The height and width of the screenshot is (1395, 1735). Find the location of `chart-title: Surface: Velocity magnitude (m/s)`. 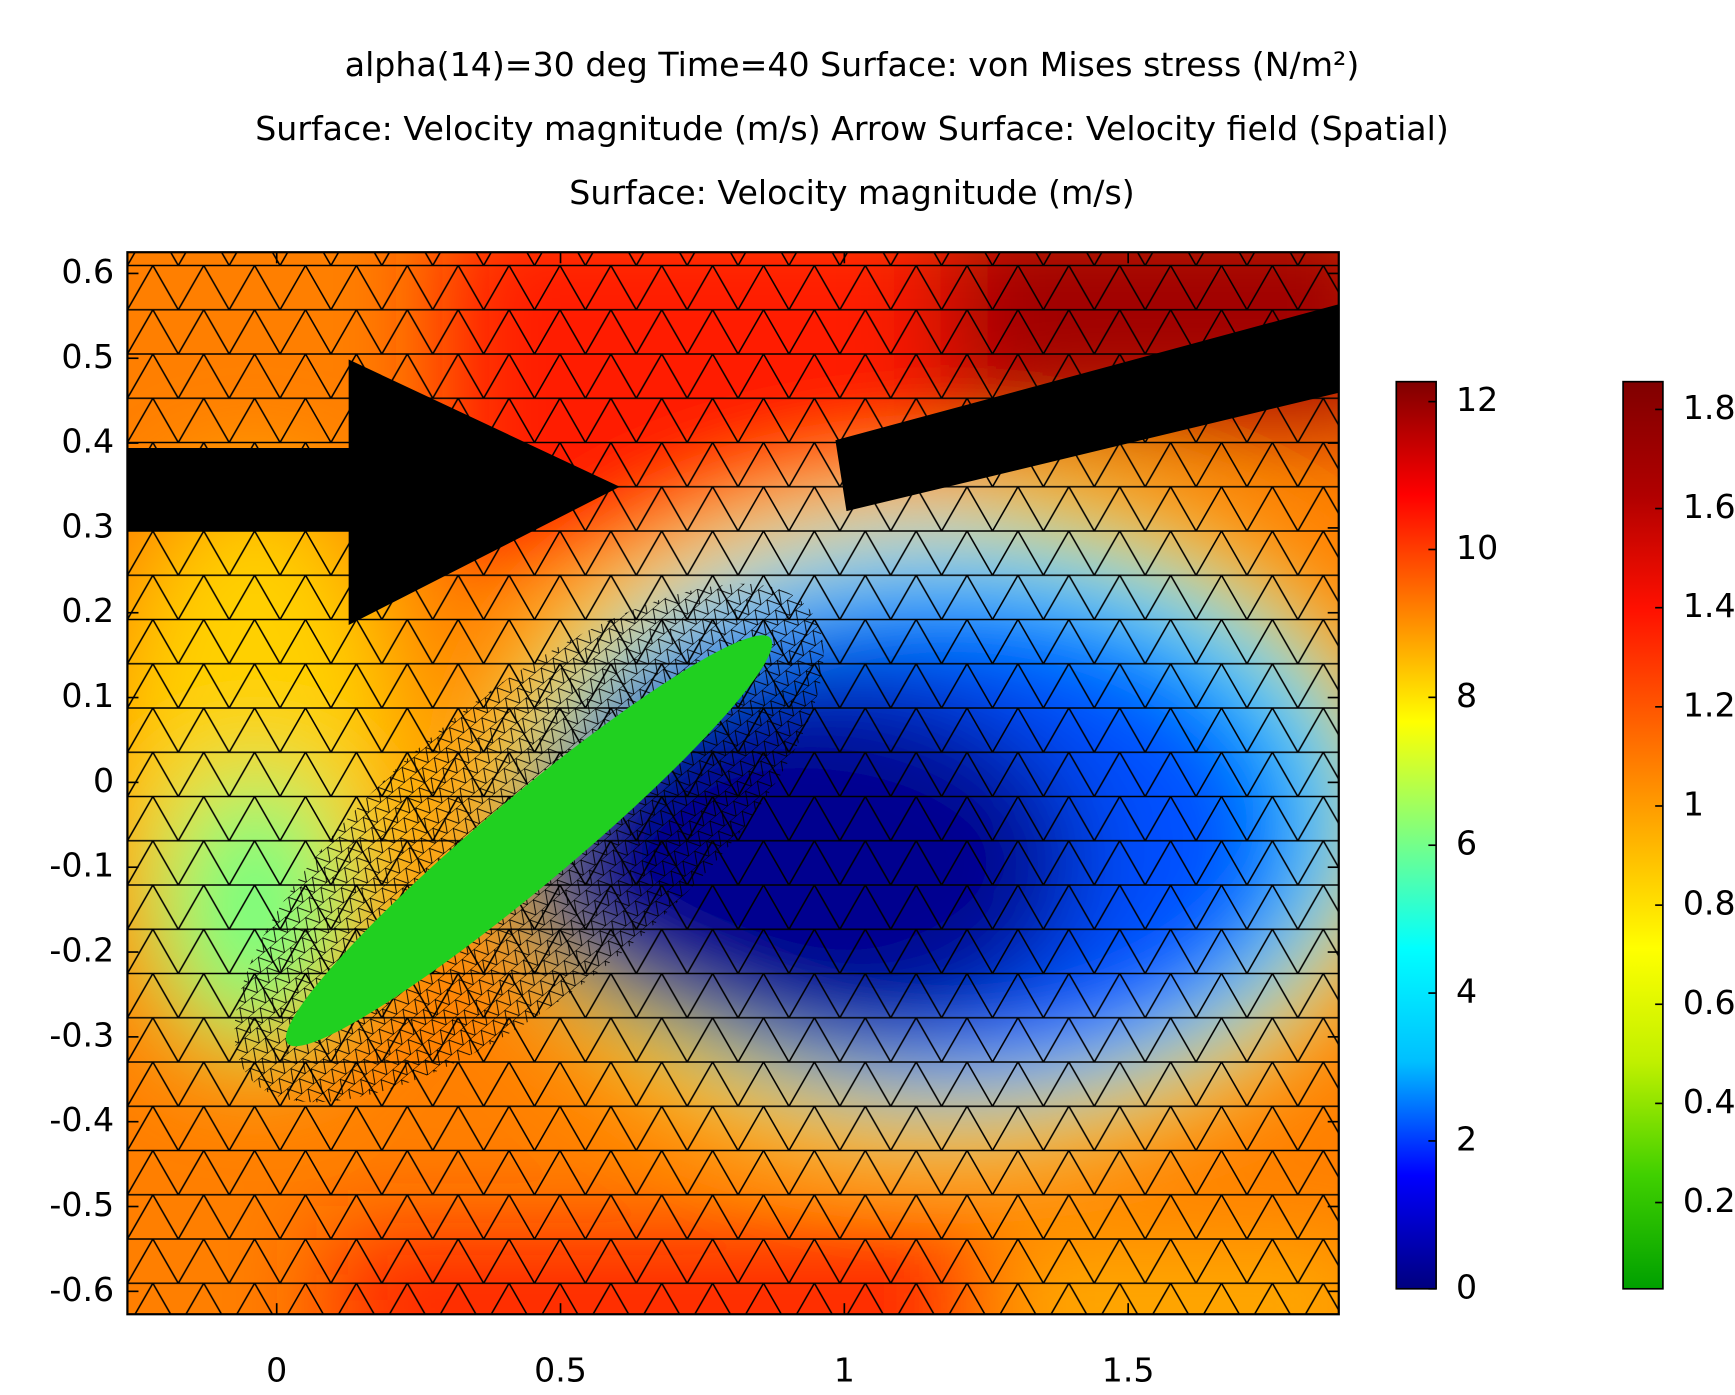

chart-title: Surface: Velocity magnitude (m/s) is located at coordinates (851, 192).